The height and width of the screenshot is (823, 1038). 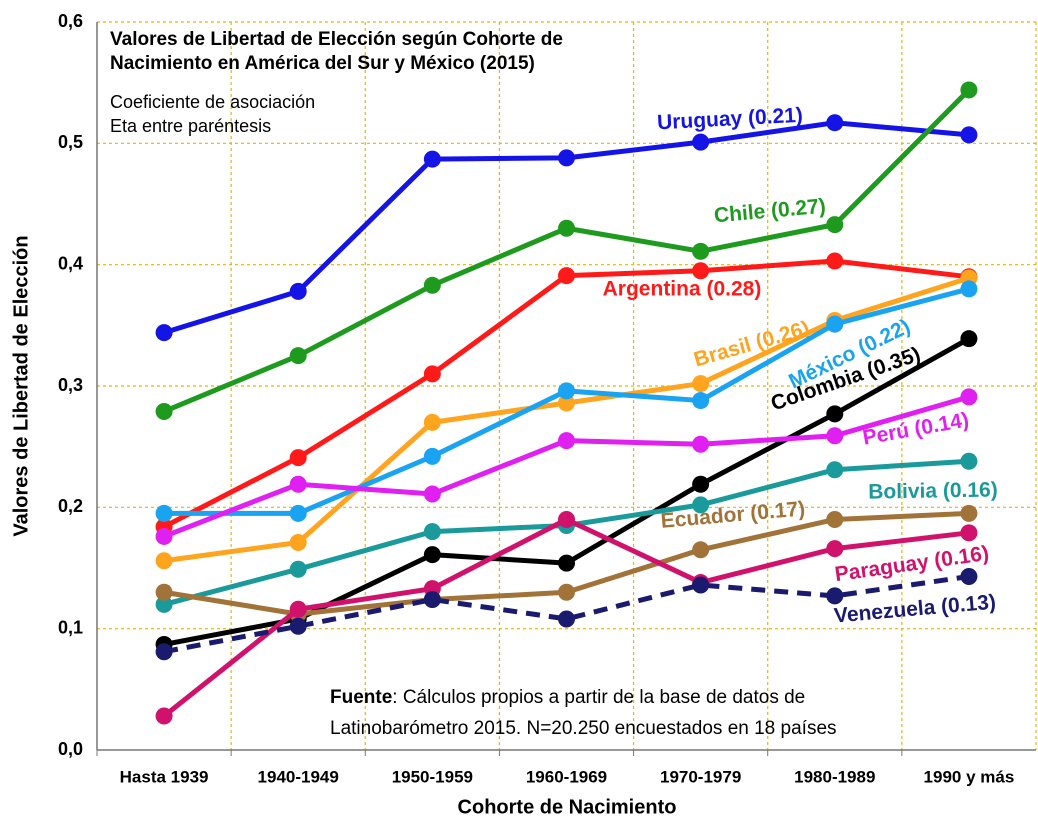 I want to click on series-label: Argentina (0.28), so click(x=682, y=289).